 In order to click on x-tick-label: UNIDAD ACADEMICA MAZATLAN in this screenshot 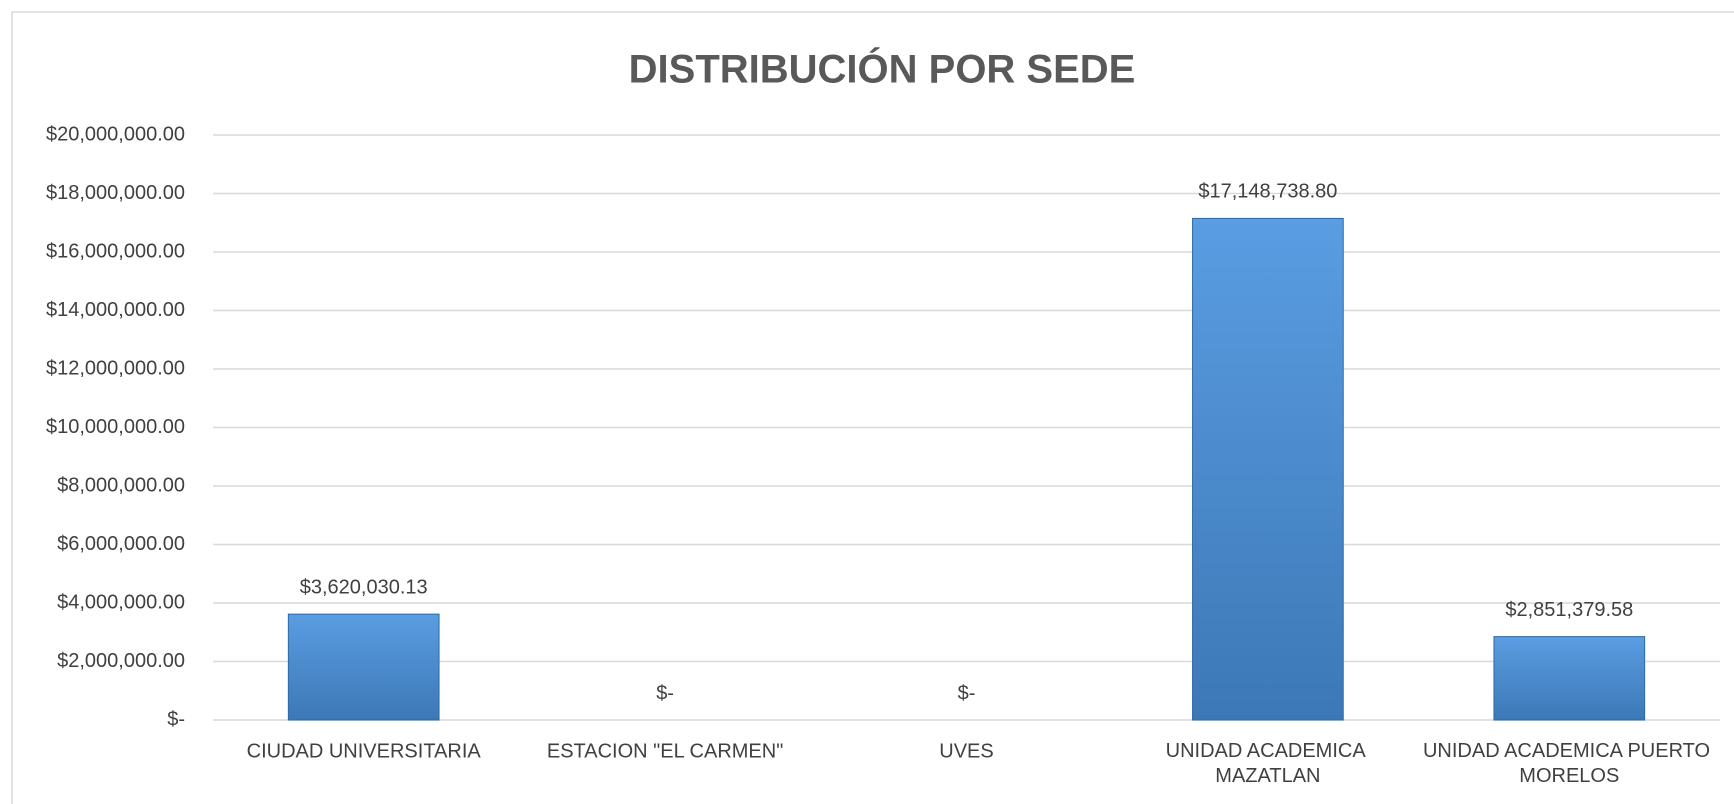, I will do `click(1268, 763)`.